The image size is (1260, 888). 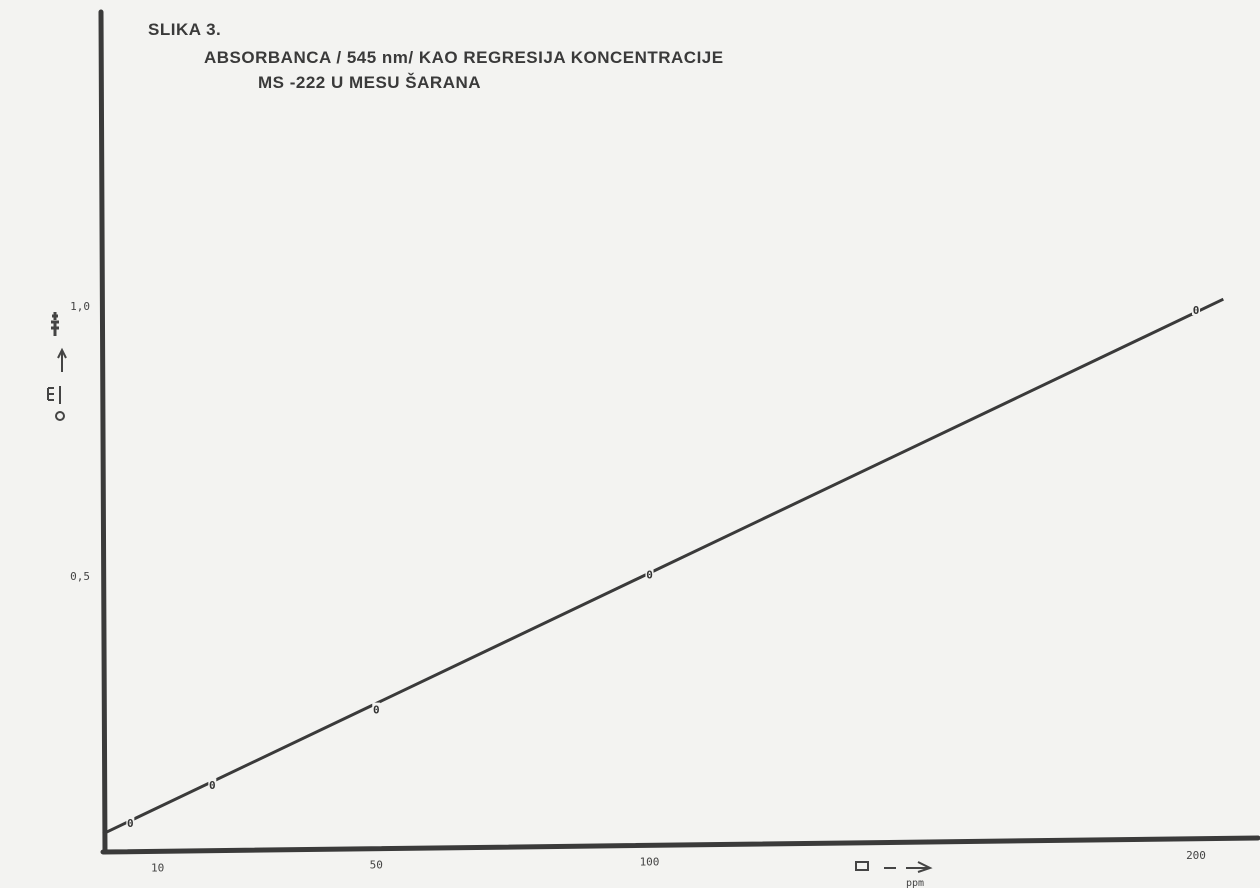 I want to click on x-axis-label-glyph: ppm, so click(x=894, y=874).